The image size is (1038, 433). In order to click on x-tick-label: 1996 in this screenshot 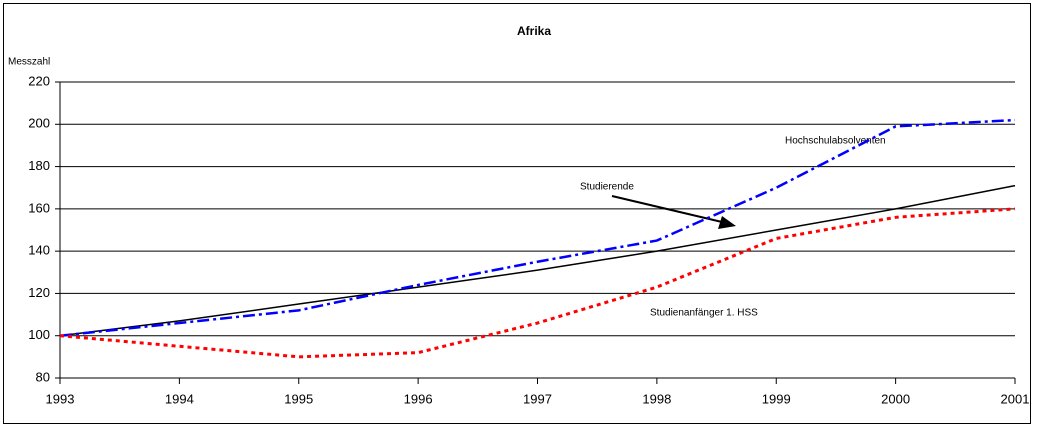, I will do `click(418, 398)`.